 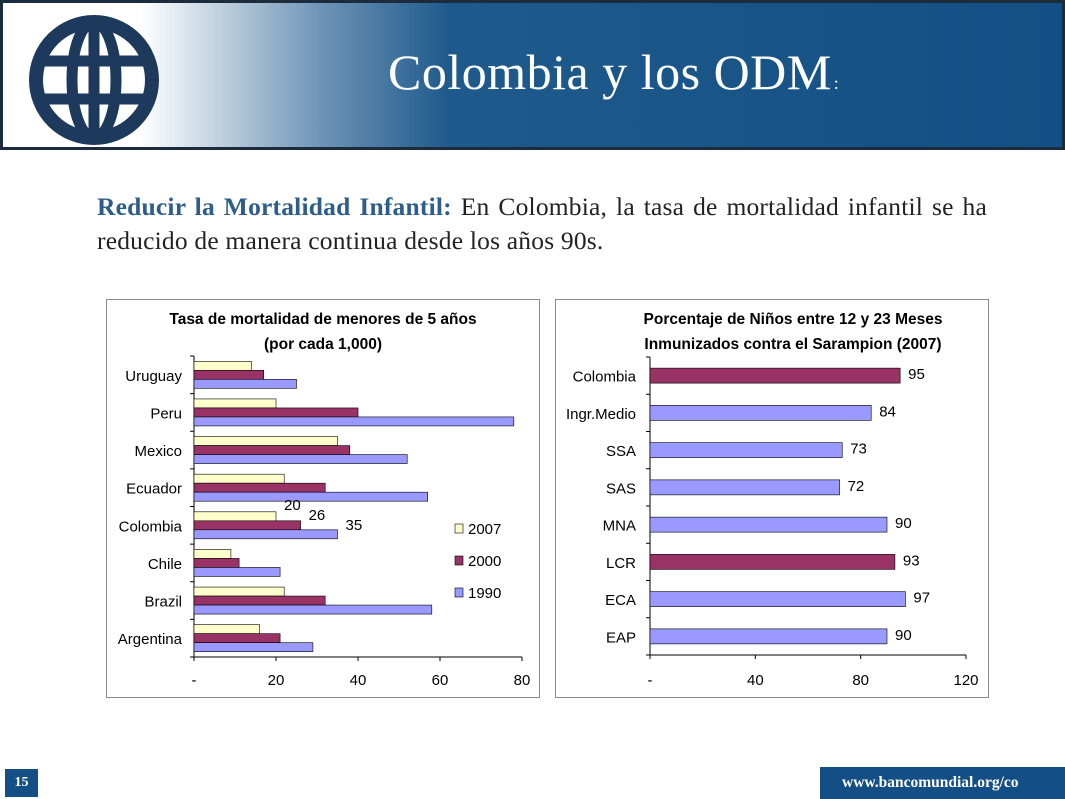 What do you see at coordinates (484, 529) in the screenshot?
I see `legend-label: 2007` at bounding box center [484, 529].